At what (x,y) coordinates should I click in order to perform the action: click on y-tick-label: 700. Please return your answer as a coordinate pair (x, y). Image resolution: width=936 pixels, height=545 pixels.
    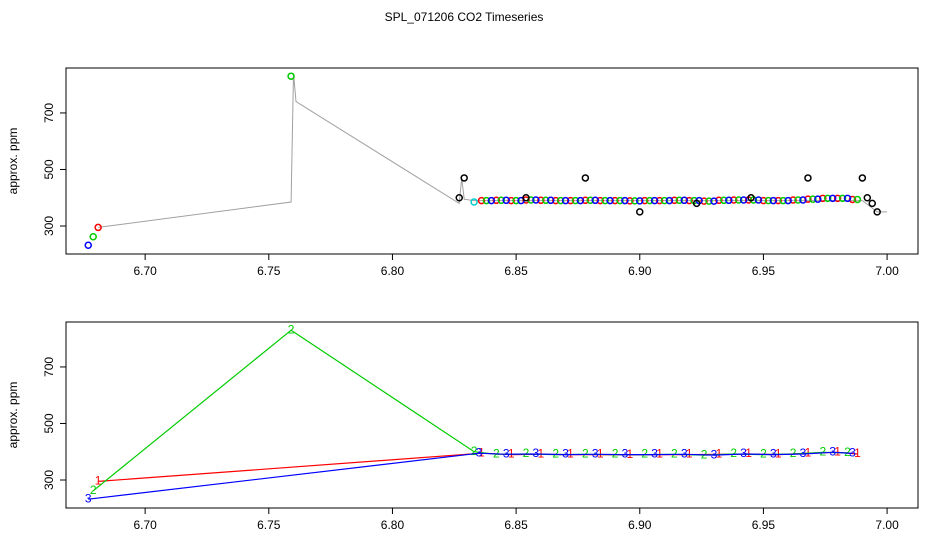
    Looking at the image, I should click on (49, 367).